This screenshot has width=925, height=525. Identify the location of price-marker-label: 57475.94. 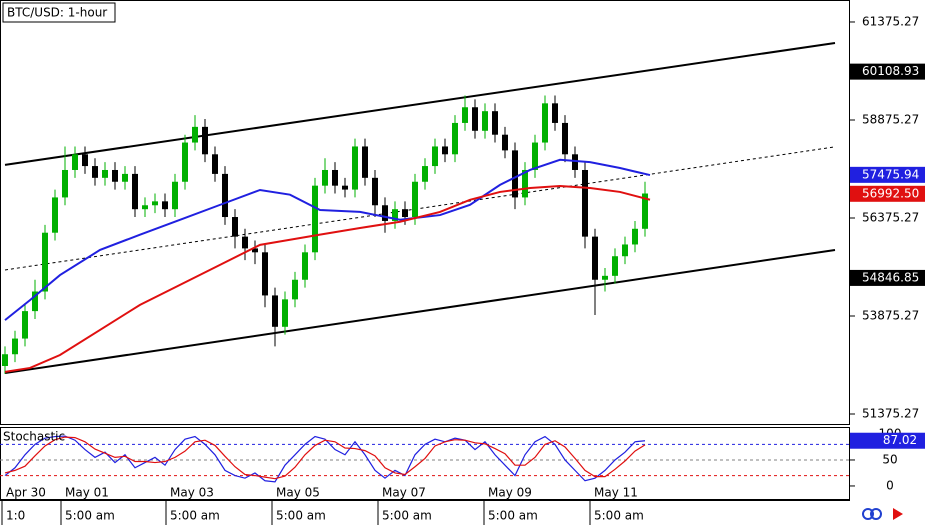
(890, 174).